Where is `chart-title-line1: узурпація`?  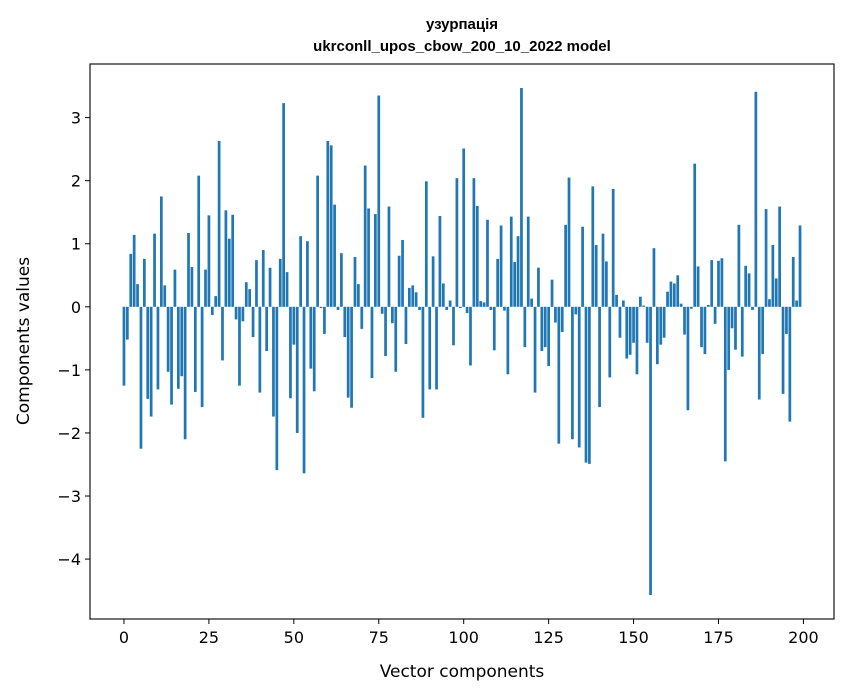
chart-title-line1: узурпація is located at coordinates (462, 24).